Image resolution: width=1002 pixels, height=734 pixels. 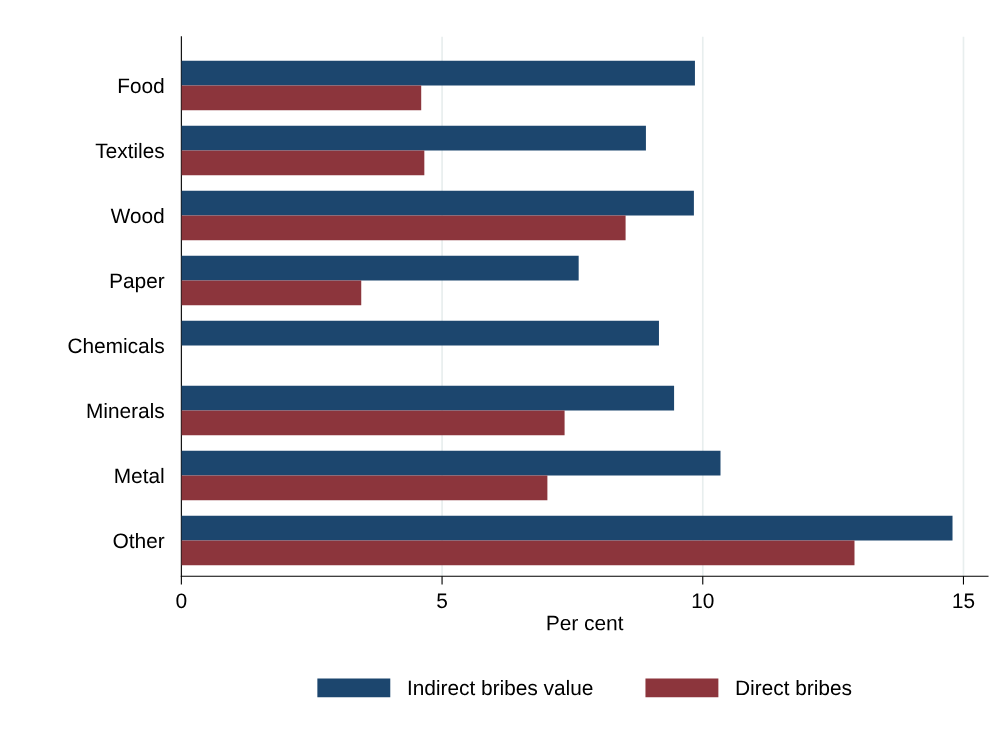 What do you see at coordinates (181, 601) in the screenshot?
I see `x-tick-label: 0` at bounding box center [181, 601].